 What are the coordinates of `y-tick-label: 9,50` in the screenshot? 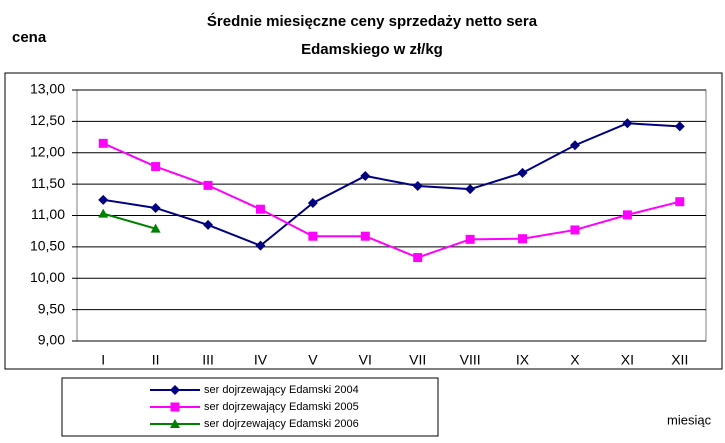 It's located at (51, 308).